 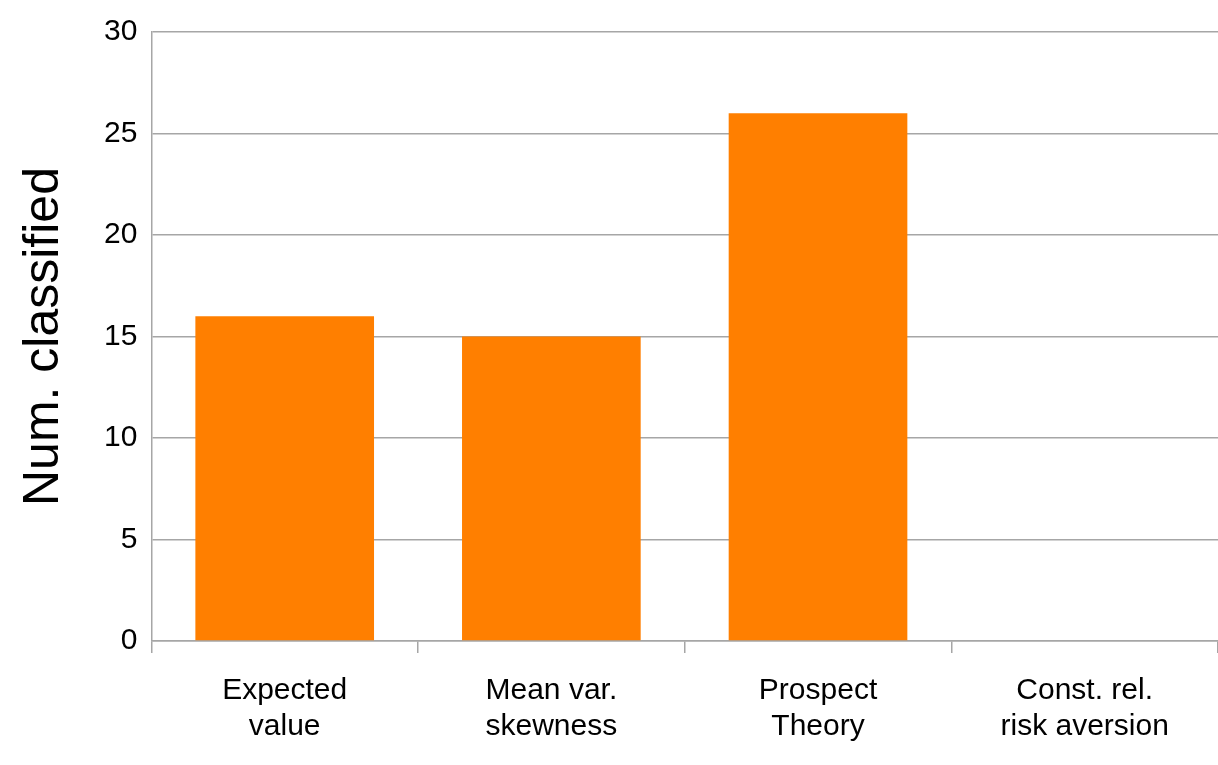 I want to click on x-tick-label: Expected value, so click(x=285, y=707).